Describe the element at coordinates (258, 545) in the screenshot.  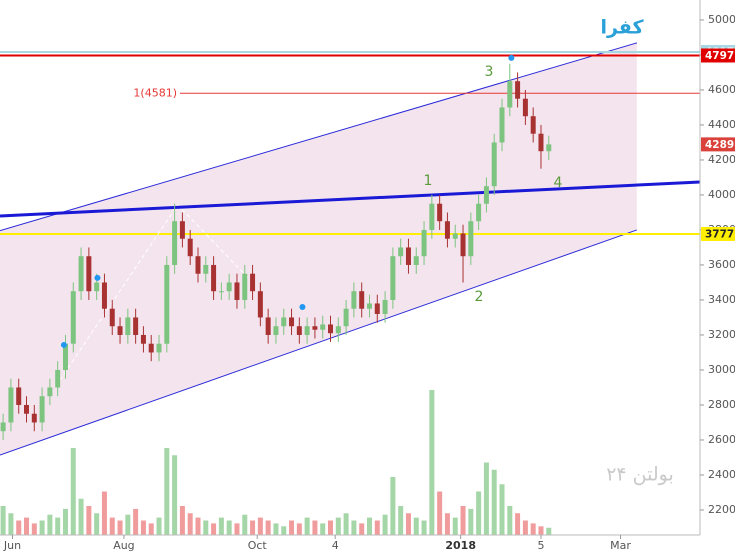
I see `x-tick-label: Oct` at that location.